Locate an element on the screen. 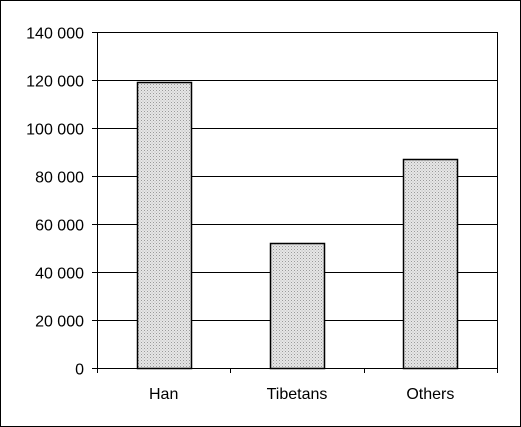  y-tick-label: 0 is located at coordinates (79, 370).